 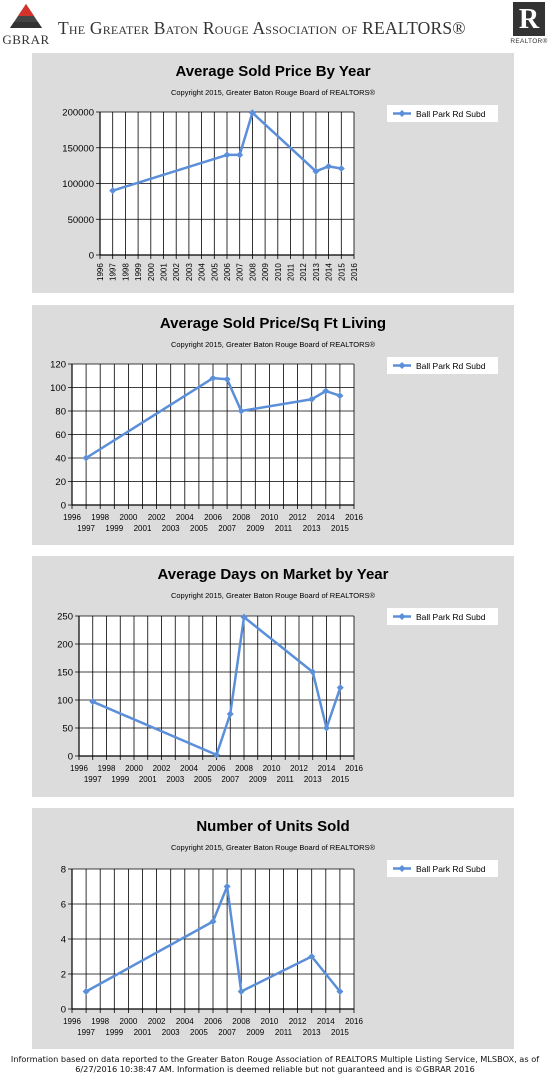 I want to click on x-tick-label: 2013, so click(x=313, y=779).